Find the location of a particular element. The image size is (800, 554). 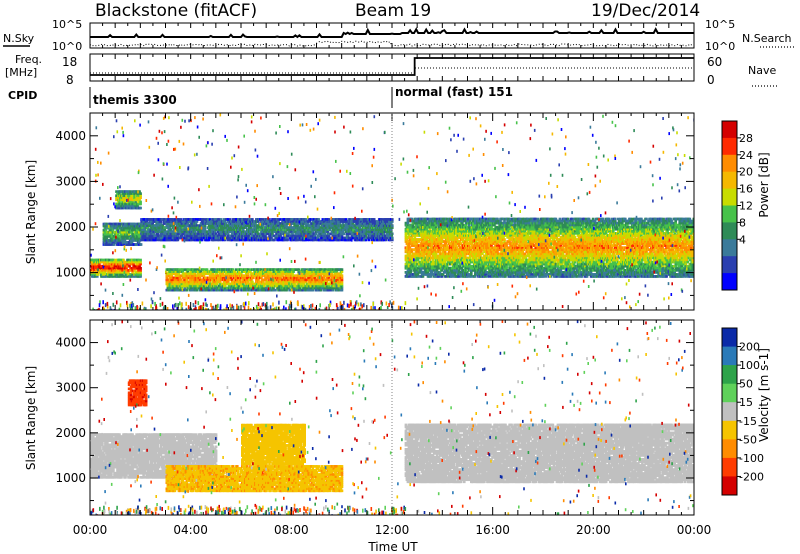

freq-panel-ticks is located at coordinates (392, 67).